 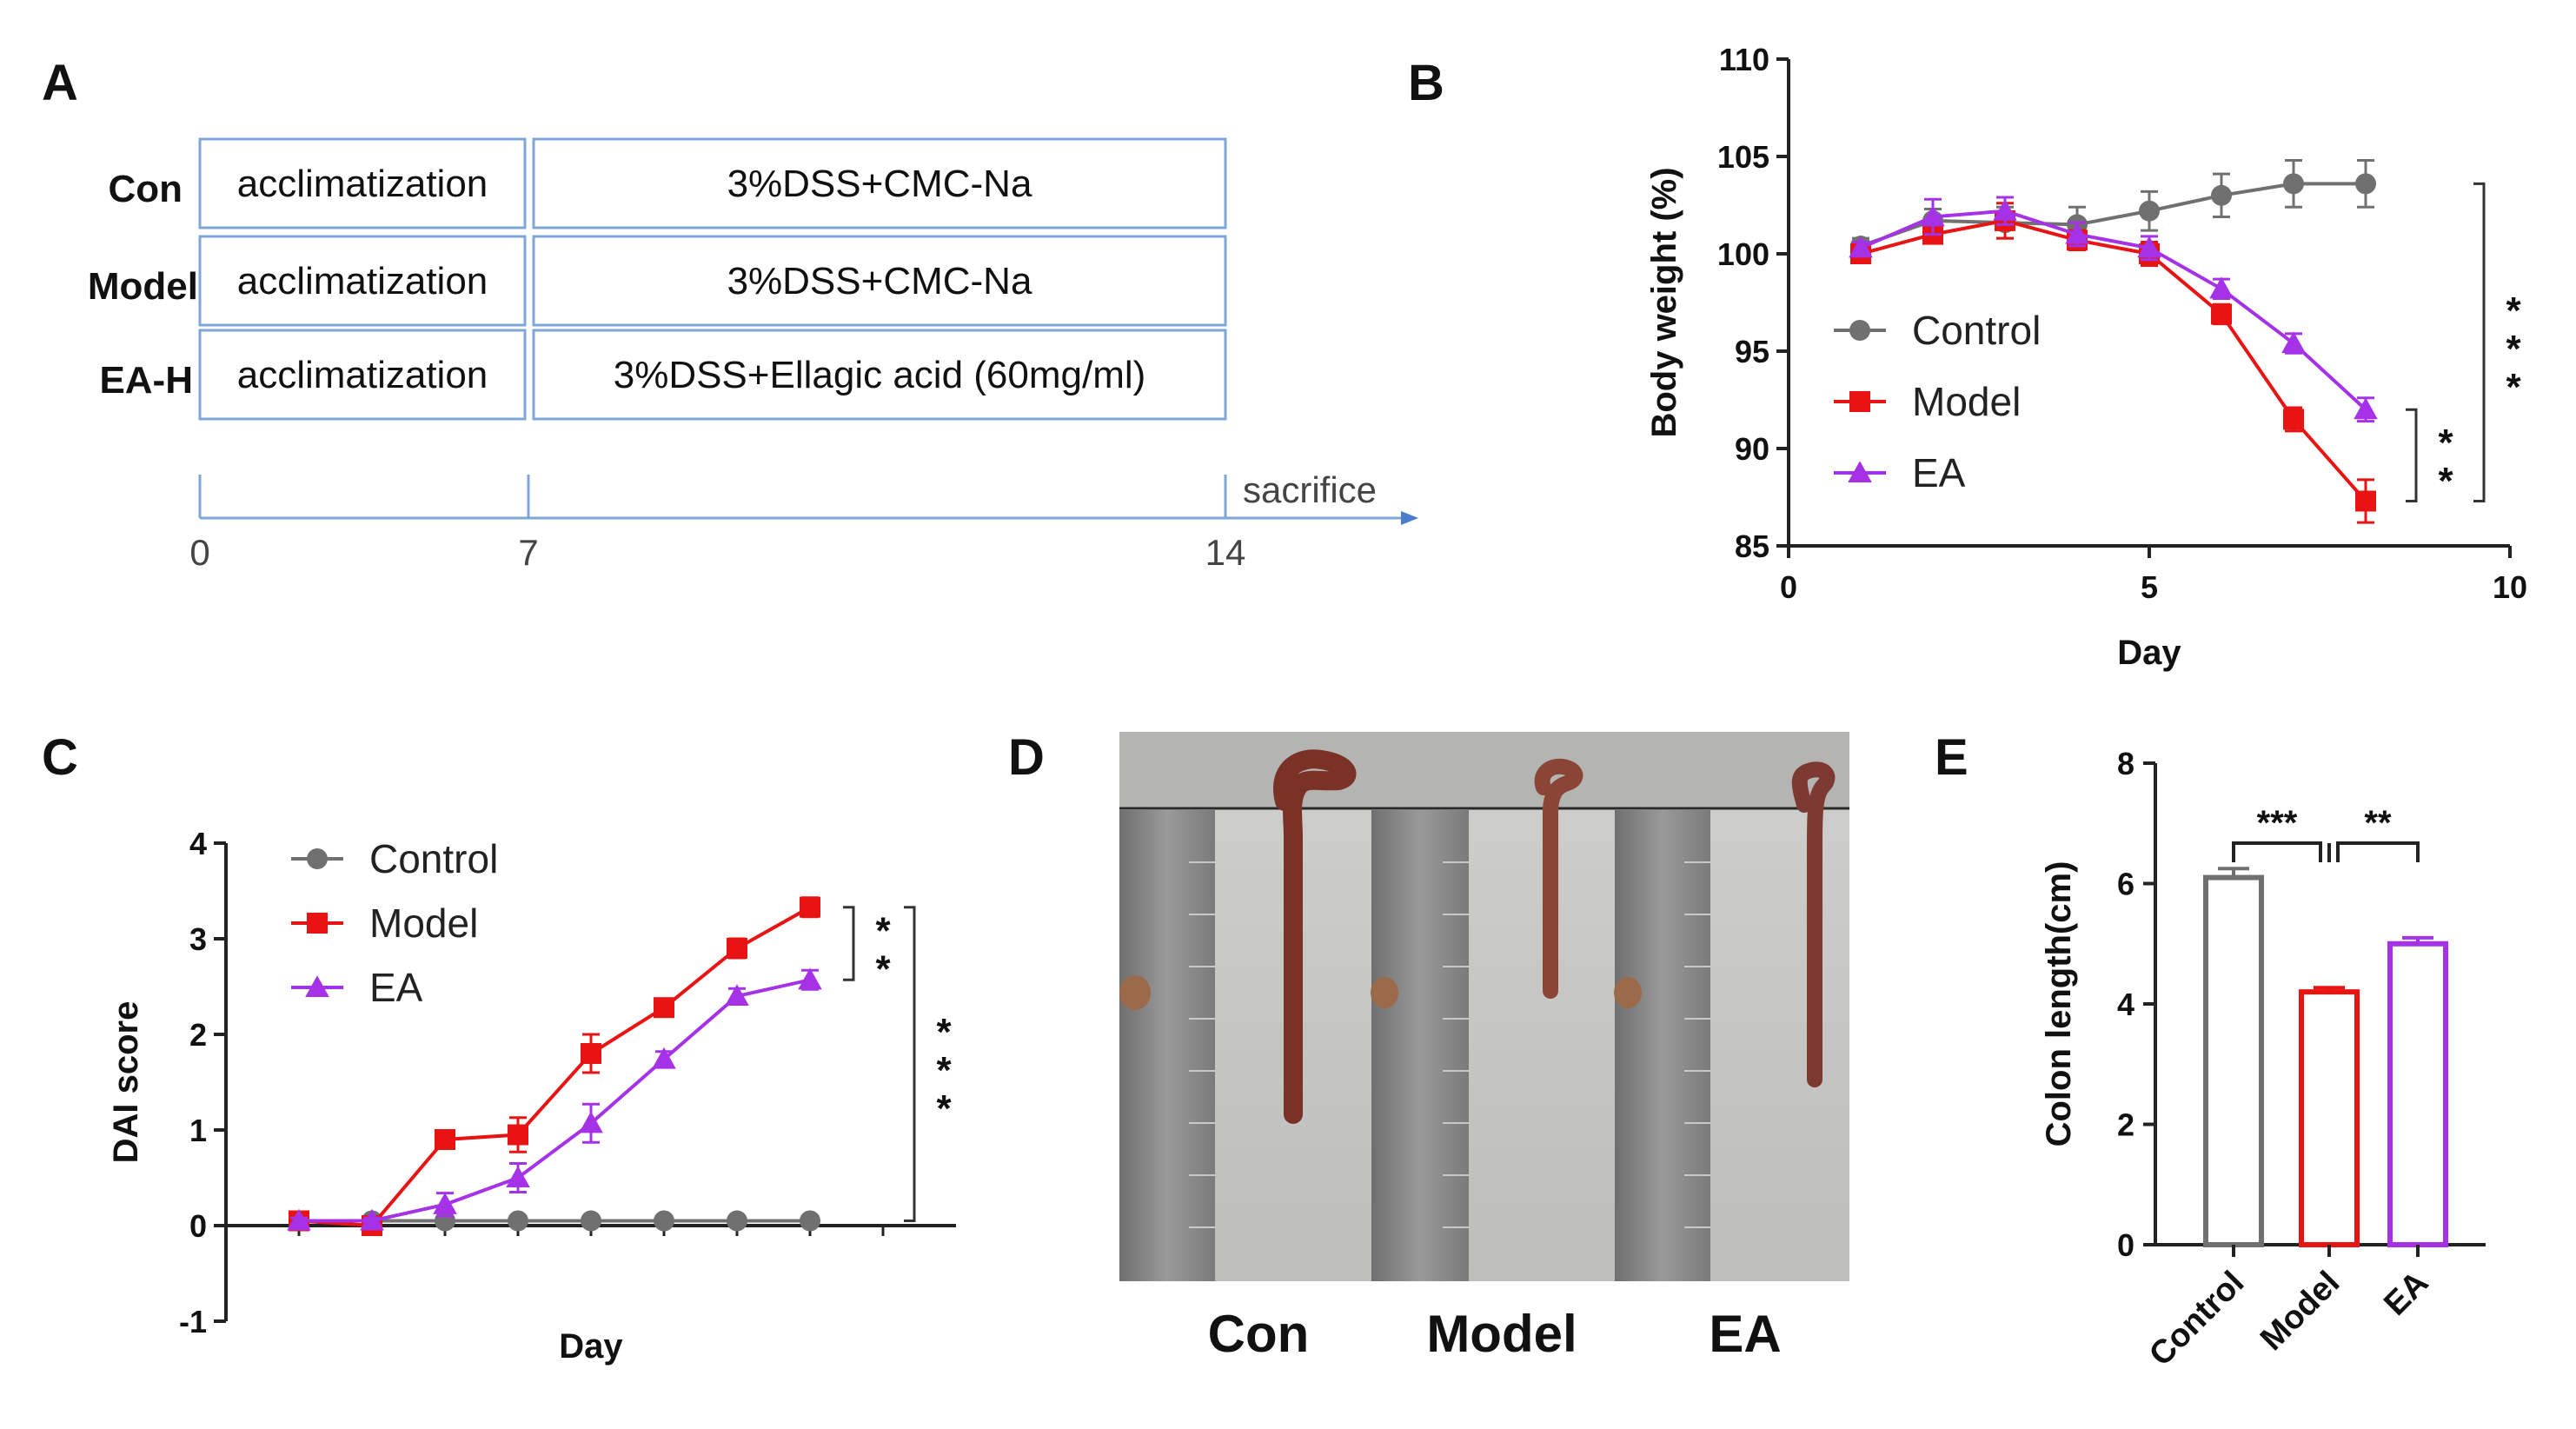 I want to click on schedule-phase2-label: 3%DSS+Ellagic acid (60mg/ml), so click(x=880, y=375).